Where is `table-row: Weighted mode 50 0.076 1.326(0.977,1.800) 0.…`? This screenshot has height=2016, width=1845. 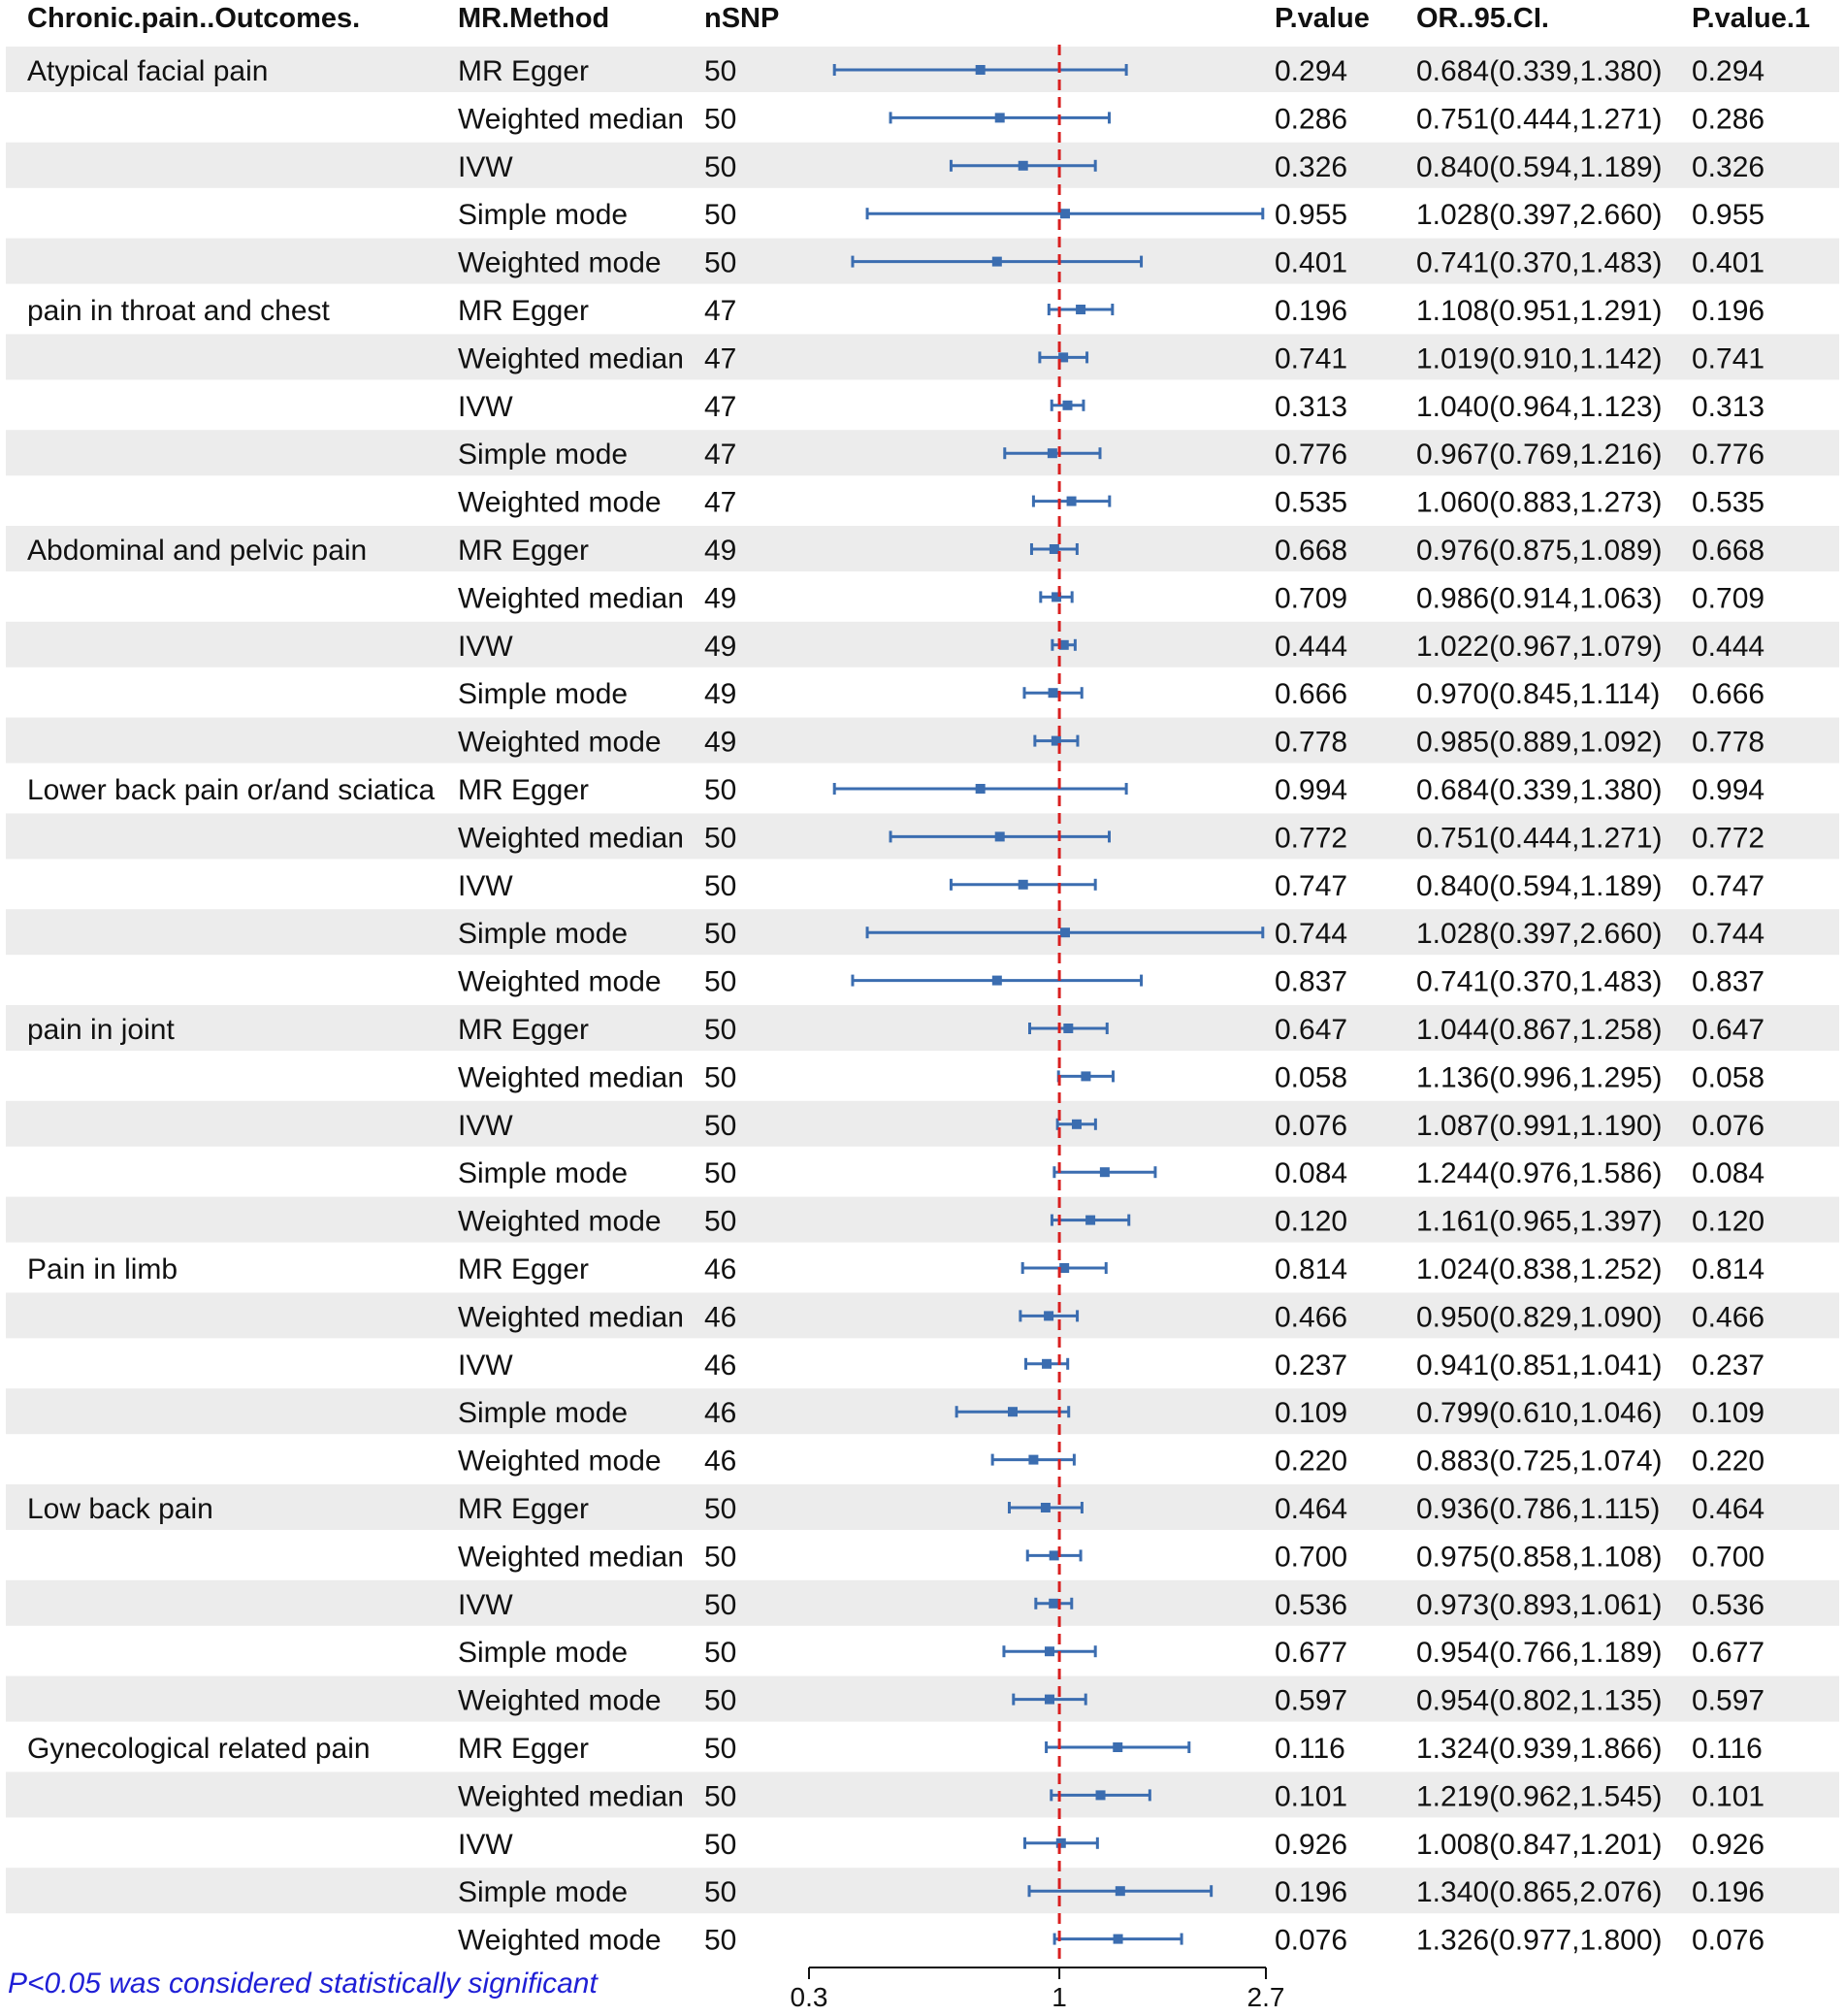 table-row: Weighted mode 50 0.076 1.326(0.977,1.800) 0.… is located at coordinates (1111, 1941).